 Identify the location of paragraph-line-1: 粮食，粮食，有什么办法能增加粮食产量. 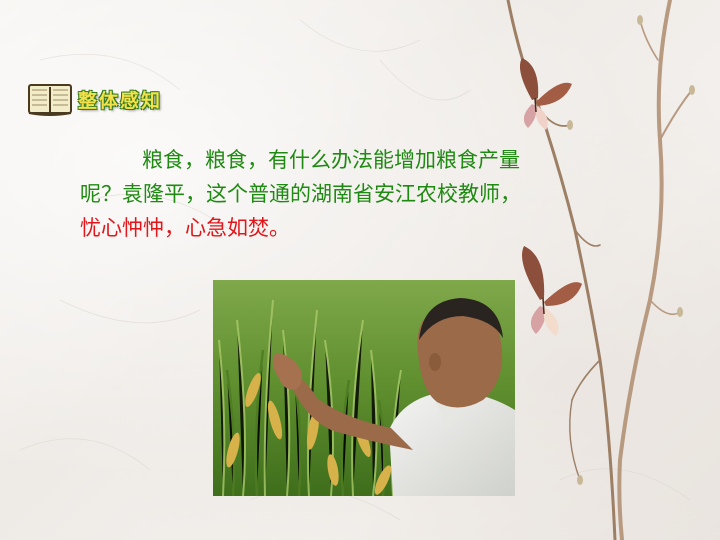
(331, 160).